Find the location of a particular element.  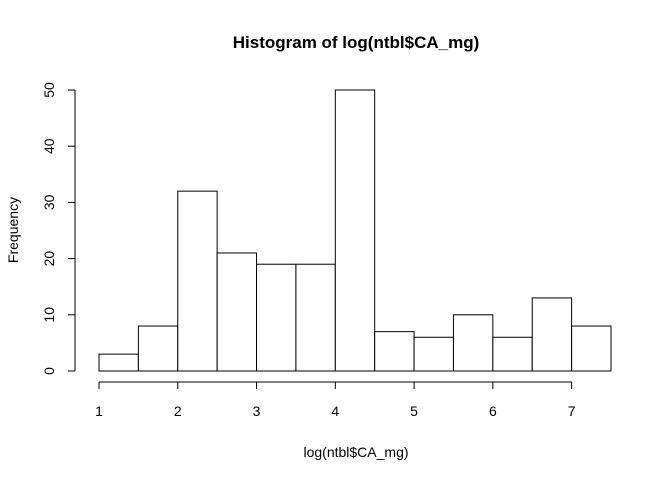

y-tick-label: 20 is located at coordinates (49, 259).